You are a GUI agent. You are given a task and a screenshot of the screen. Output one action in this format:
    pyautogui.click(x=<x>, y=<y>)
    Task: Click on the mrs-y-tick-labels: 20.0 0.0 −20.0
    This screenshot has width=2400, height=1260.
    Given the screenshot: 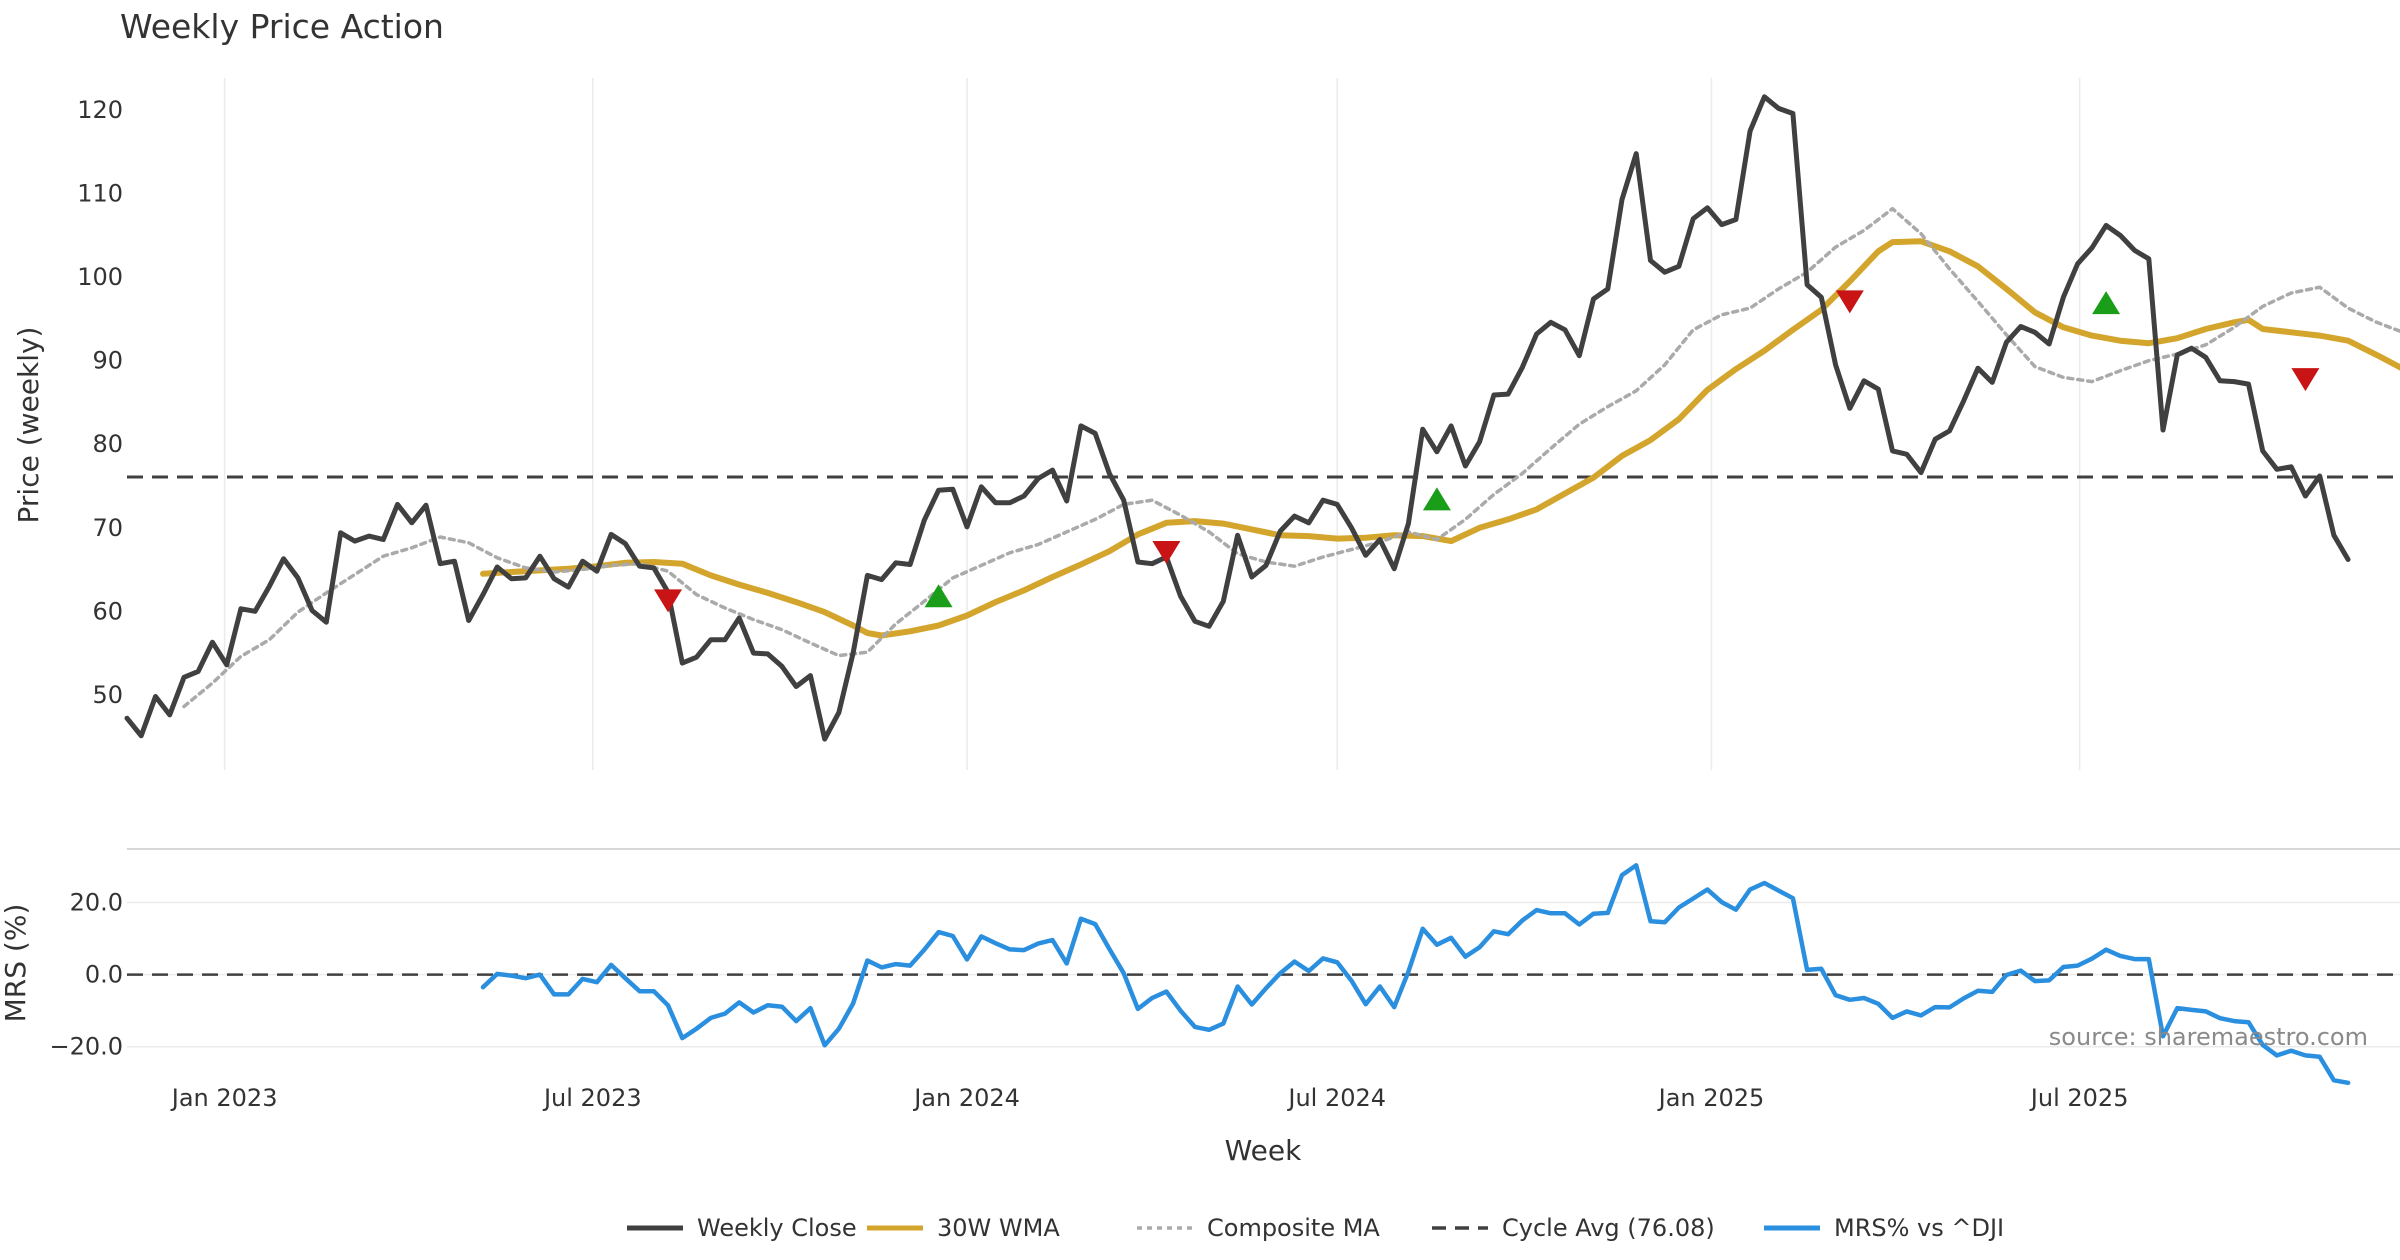 What is the action you would take?
    pyautogui.click(x=86, y=974)
    